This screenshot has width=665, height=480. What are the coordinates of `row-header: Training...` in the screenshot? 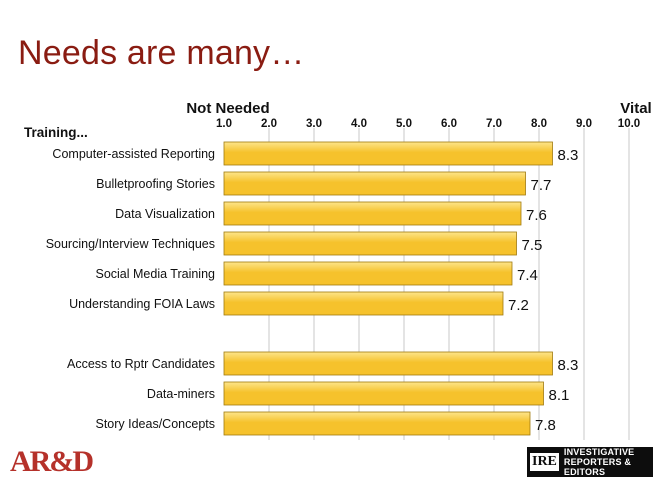 It's located at (56, 132).